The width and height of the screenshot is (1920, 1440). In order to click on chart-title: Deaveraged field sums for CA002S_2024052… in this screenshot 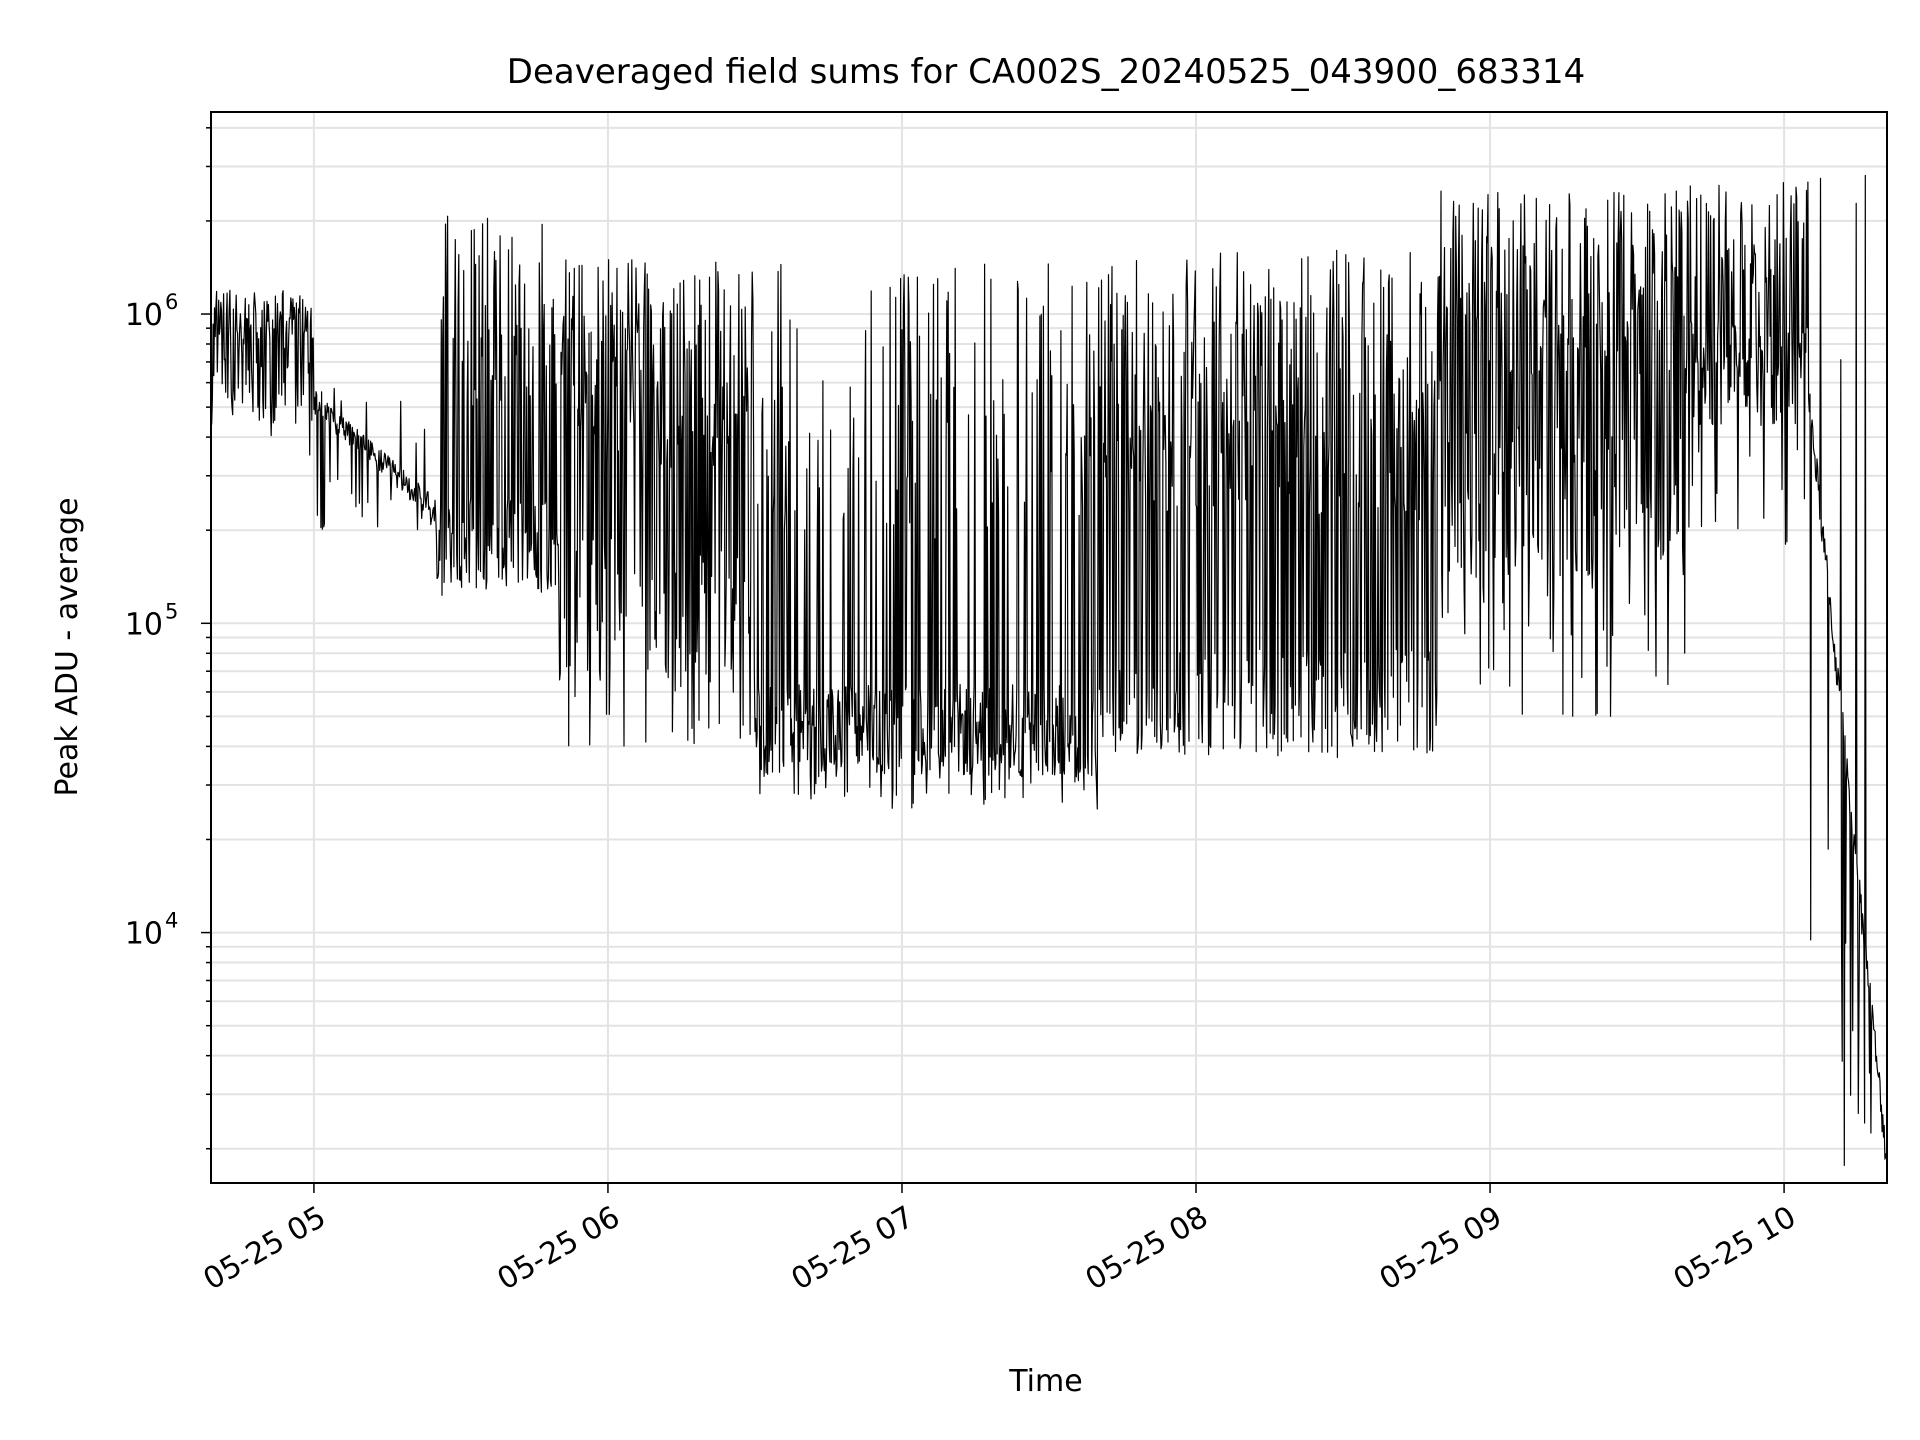, I will do `click(1046, 72)`.